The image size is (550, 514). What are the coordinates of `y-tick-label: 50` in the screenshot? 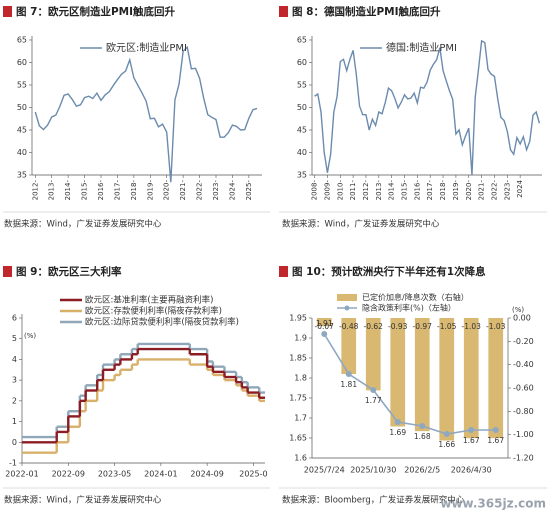 It's located at (22, 107).